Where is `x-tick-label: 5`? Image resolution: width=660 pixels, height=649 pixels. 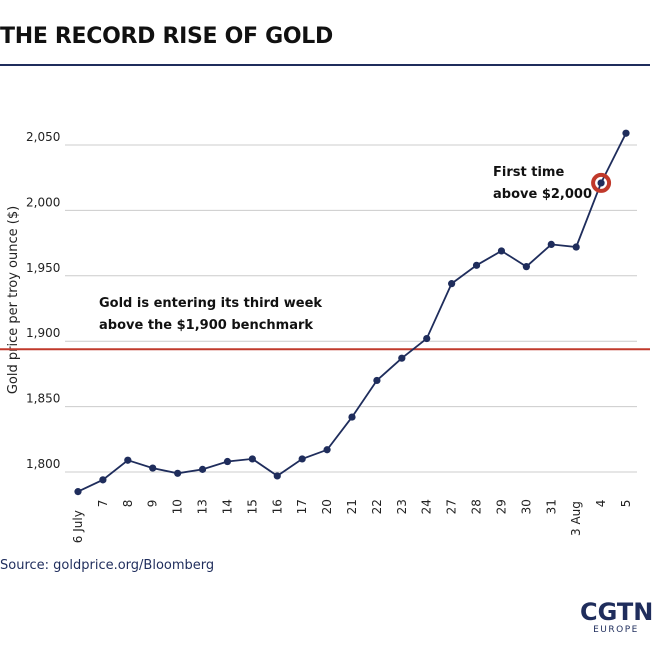 x-tick-label: 5 is located at coordinates (626, 504).